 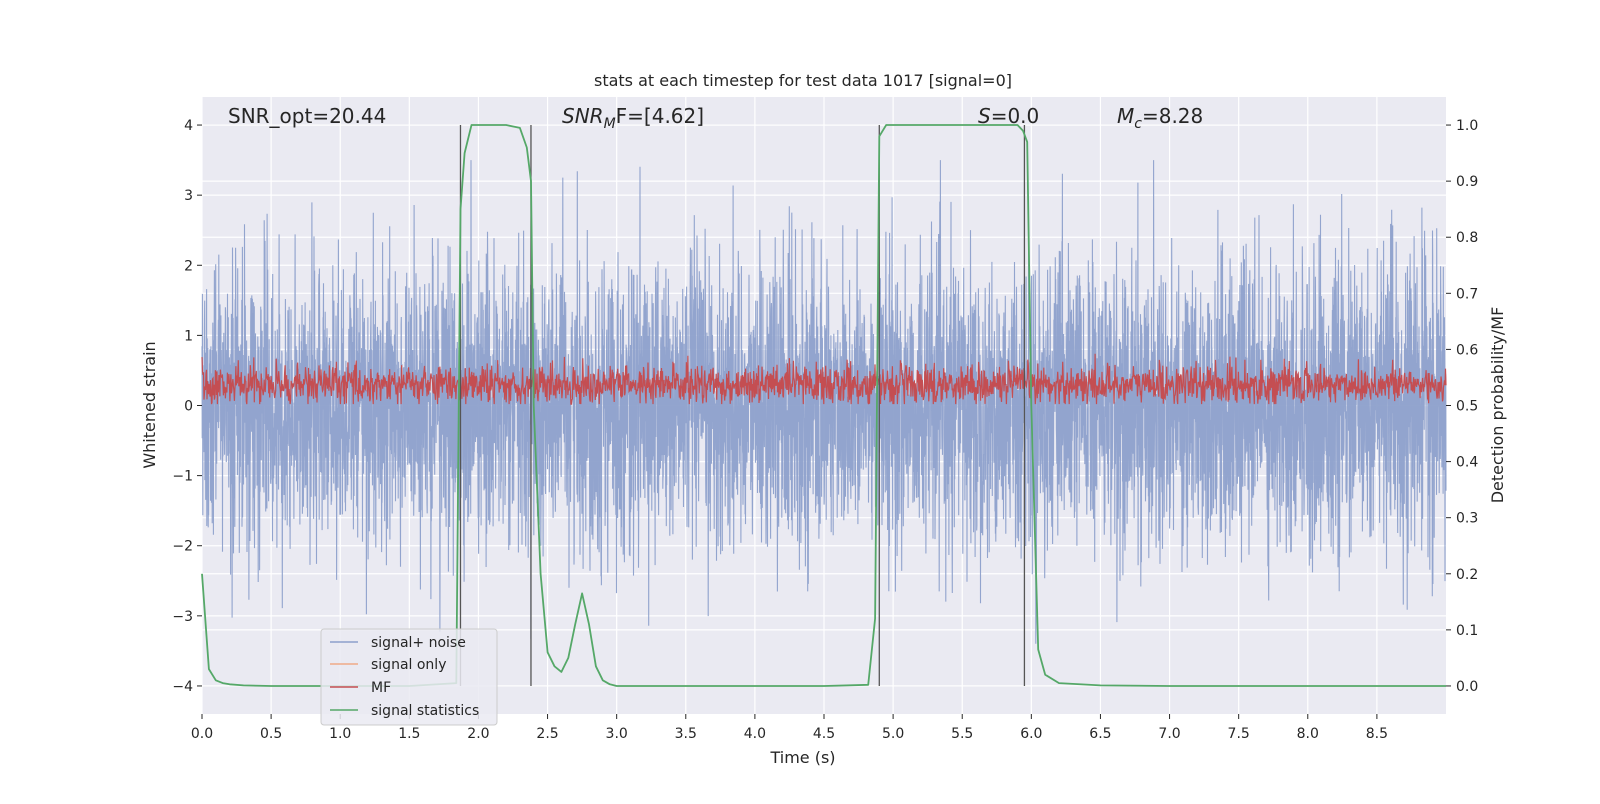 I want to click on line-mf, so click(x=824, y=379).